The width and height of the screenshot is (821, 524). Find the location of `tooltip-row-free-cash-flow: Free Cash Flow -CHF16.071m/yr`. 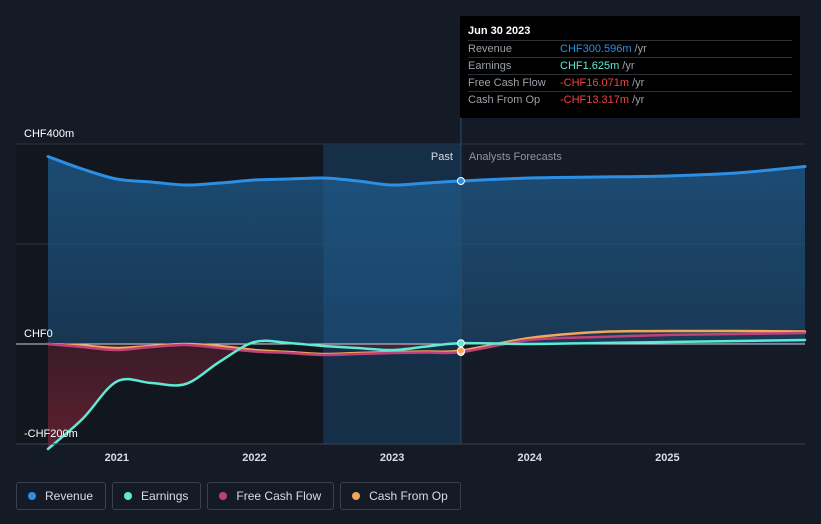

tooltip-row-free-cash-flow: Free Cash Flow -CHF16.071m/yr is located at coordinates (630, 83).